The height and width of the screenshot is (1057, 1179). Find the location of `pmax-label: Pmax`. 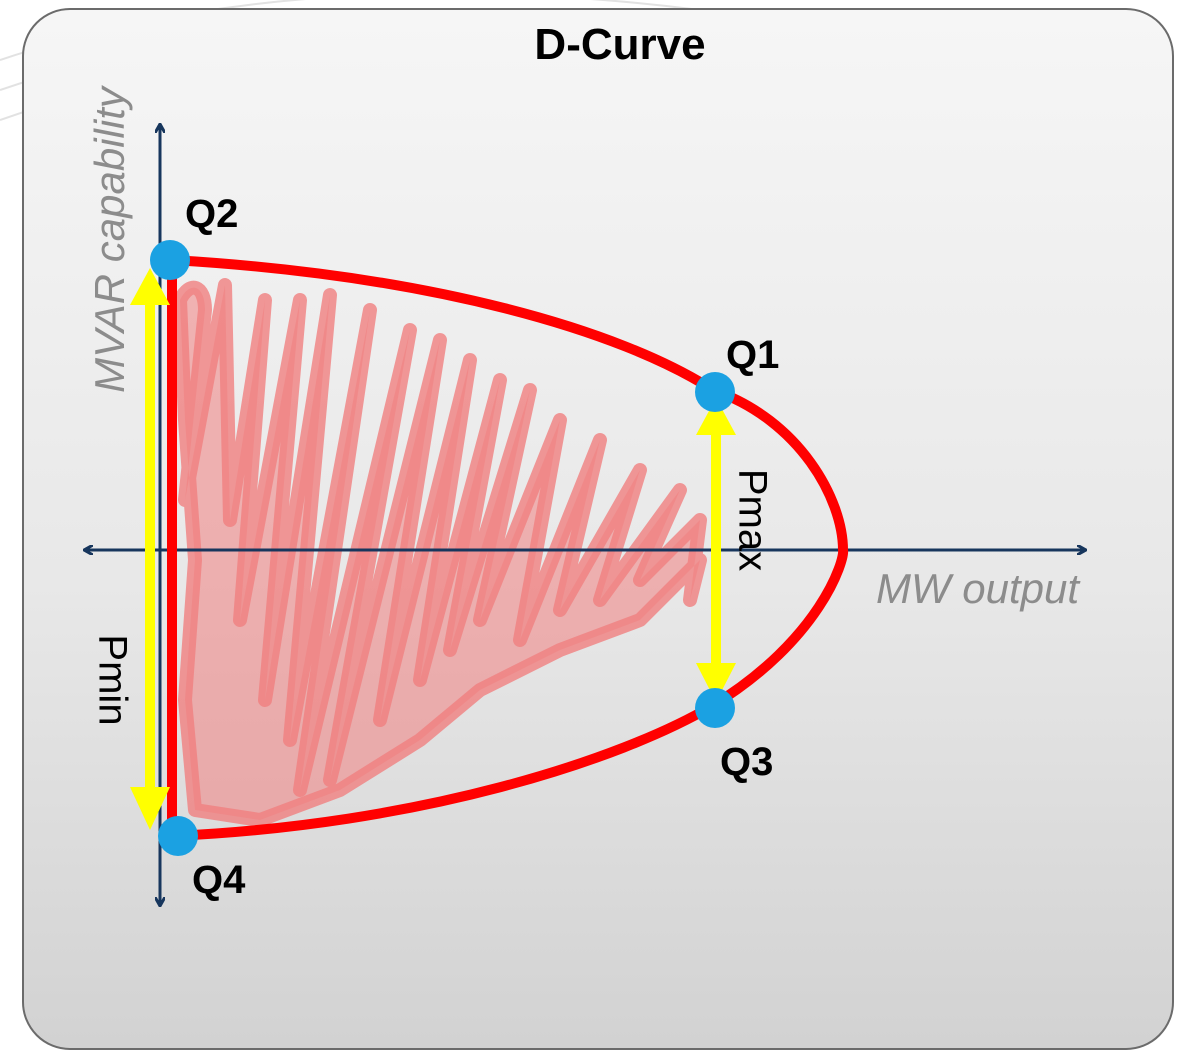

pmax-label: Pmax is located at coordinates (752, 520).